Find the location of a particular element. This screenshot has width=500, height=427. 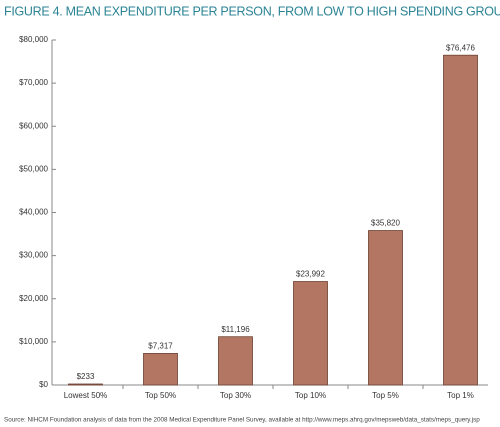

y-tick-label: $30,000 is located at coordinates (33, 255).